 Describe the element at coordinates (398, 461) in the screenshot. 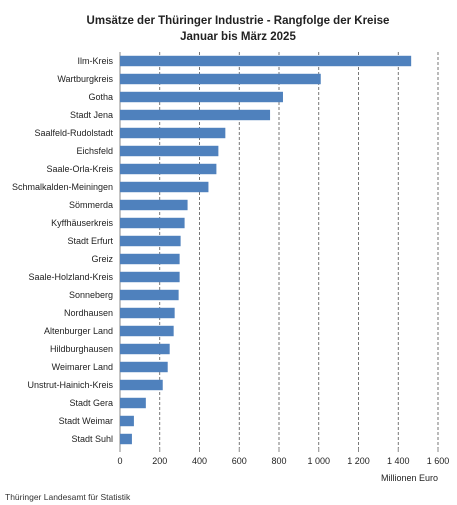

I see `x-tick-label-1400: 1 400` at that location.